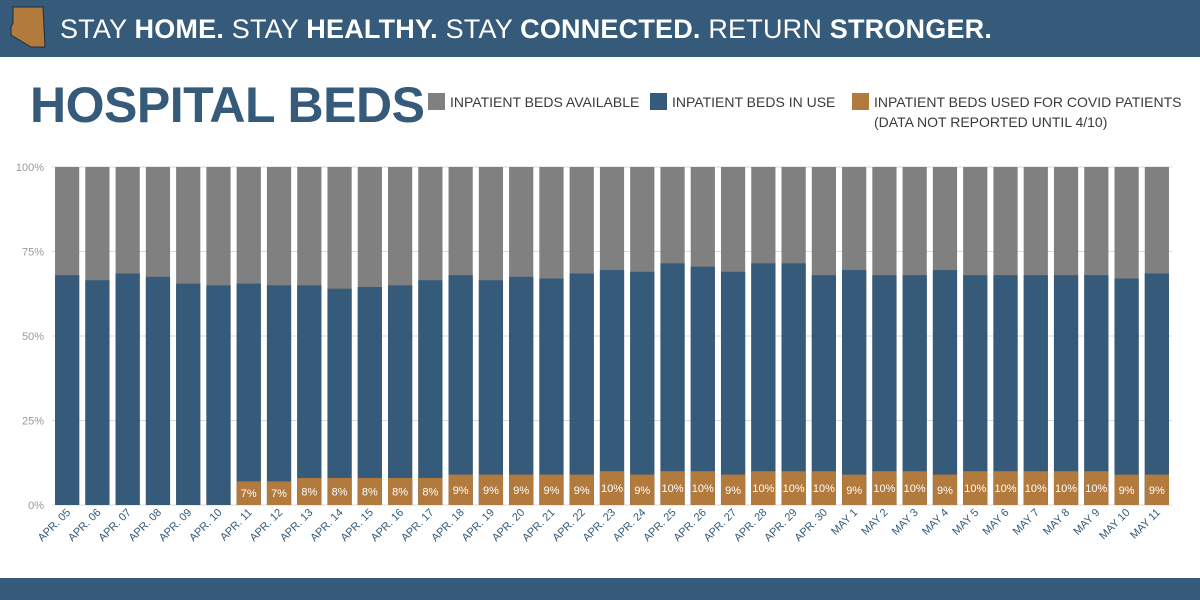 Image resolution: width=1200 pixels, height=600 pixels. What do you see at coordinates (36, 506) in the screenshot?
I see `y-tick-label: 0%` at bounding box center [36, 506].